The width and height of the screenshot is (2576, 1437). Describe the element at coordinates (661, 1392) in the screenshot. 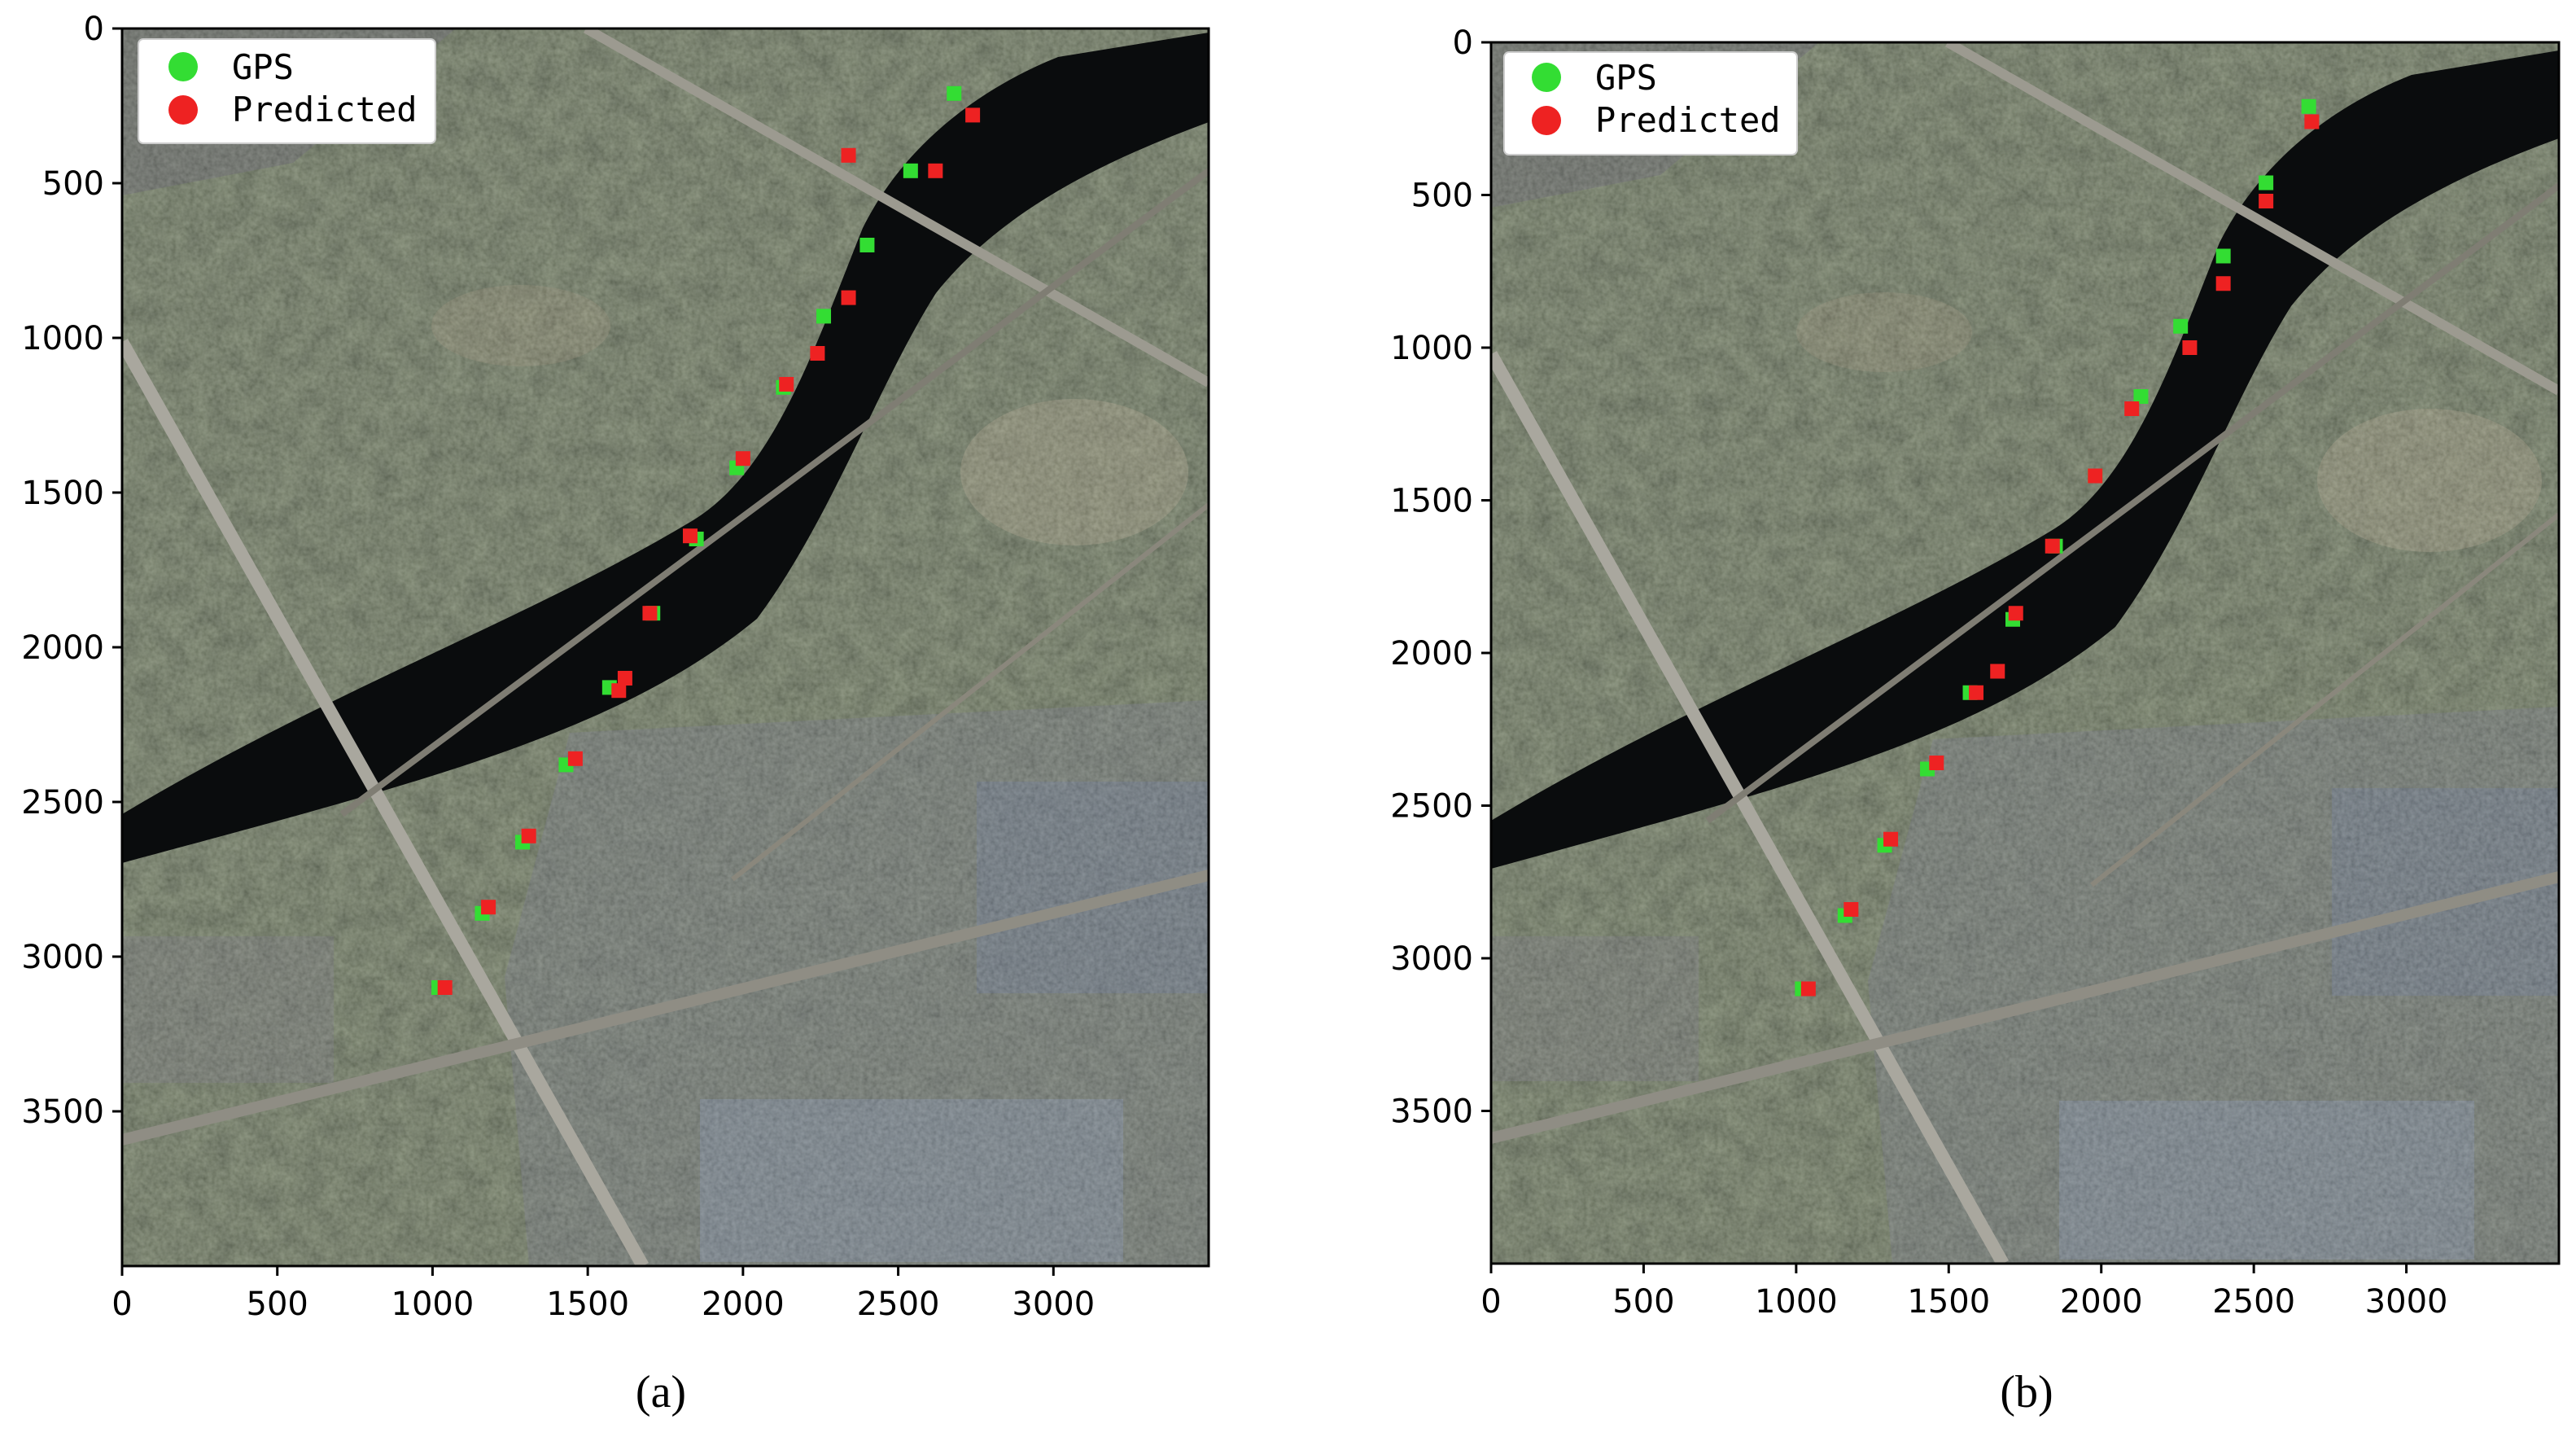

I see `caption-a: (a)` at that location.